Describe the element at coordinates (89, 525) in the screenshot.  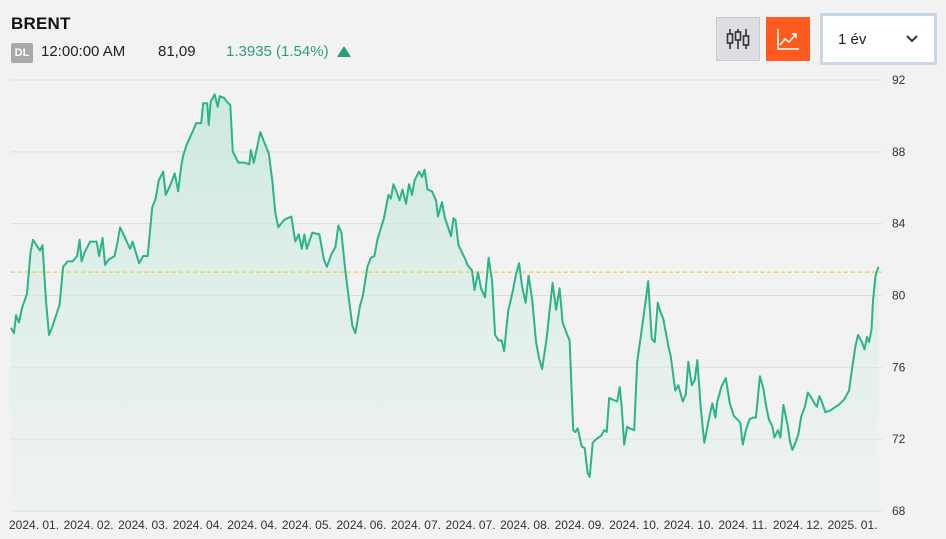
I see `x-tick-label: 2024. 02.` at that location.